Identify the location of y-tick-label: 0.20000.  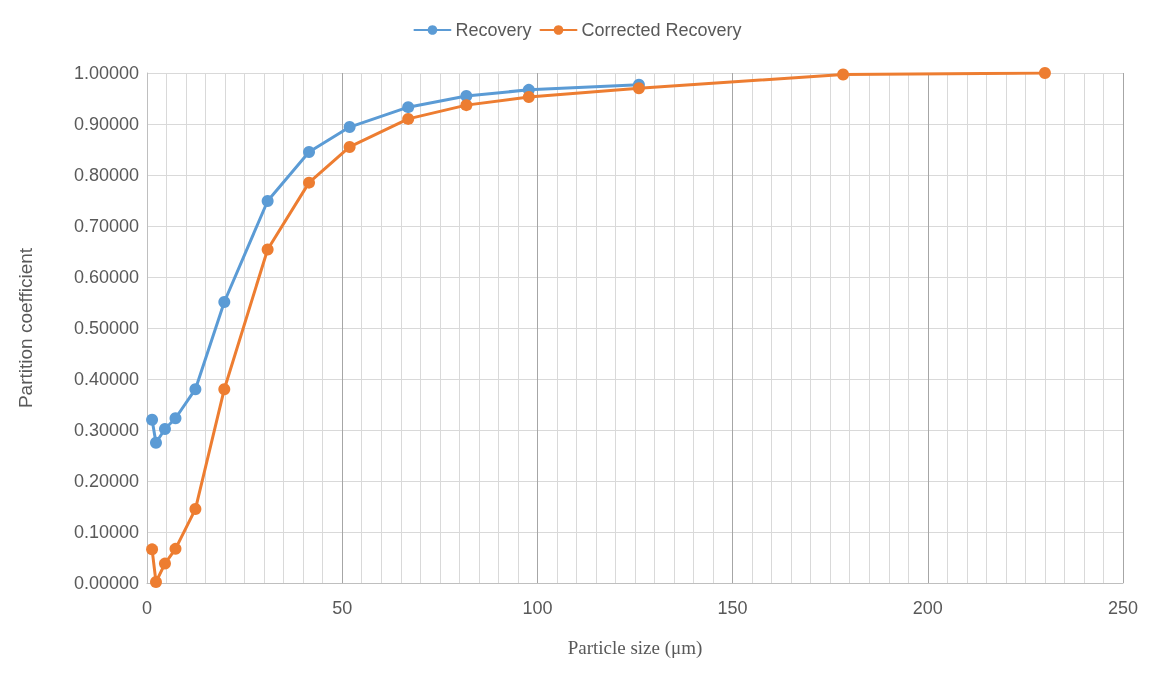
(106, 481).